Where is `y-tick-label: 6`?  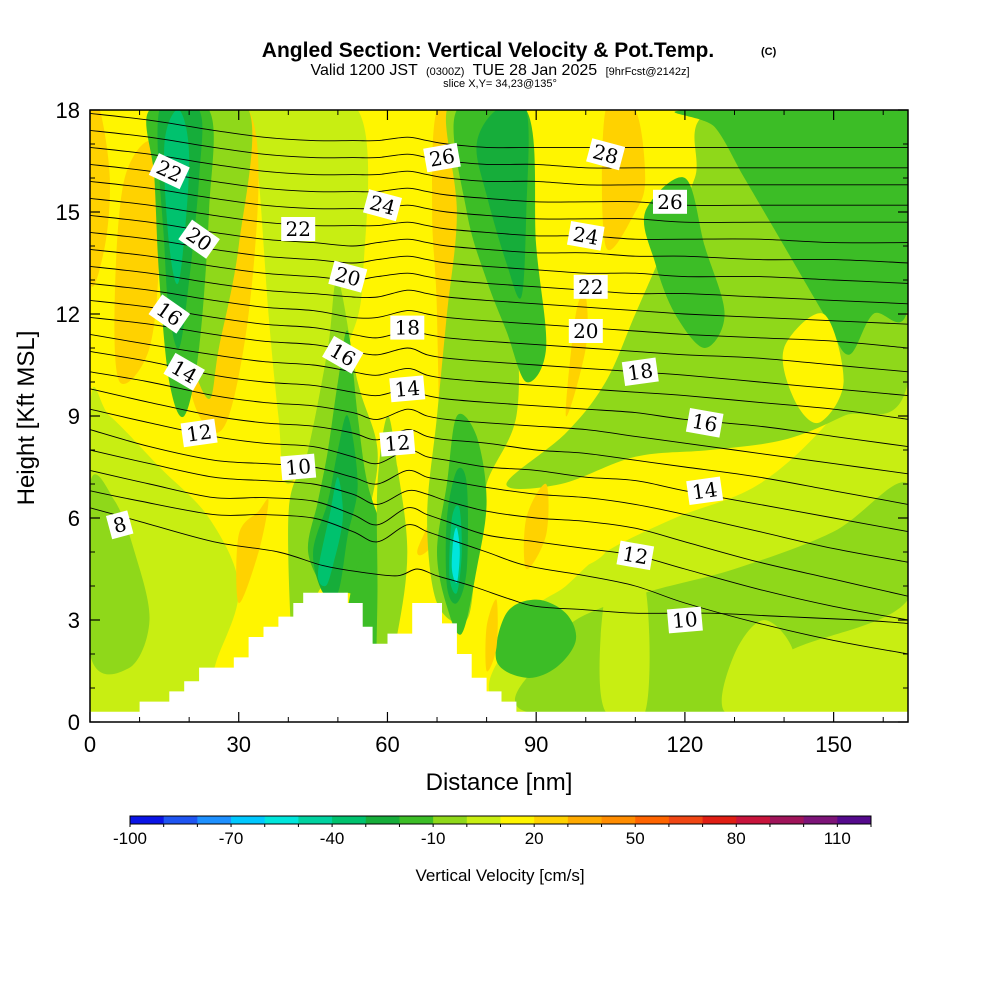
y-tick-label: 6 is located at coordinates (74, 518).